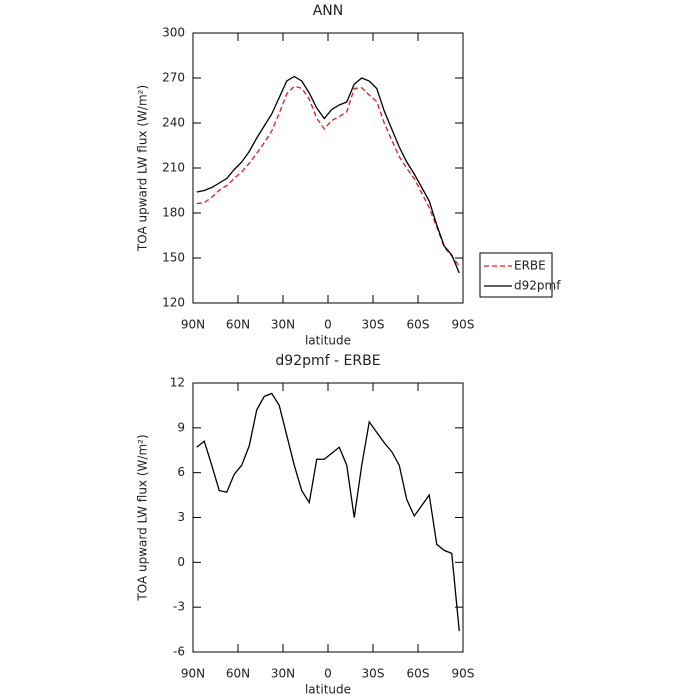  I want to click on legend-box, so click(516, 275).